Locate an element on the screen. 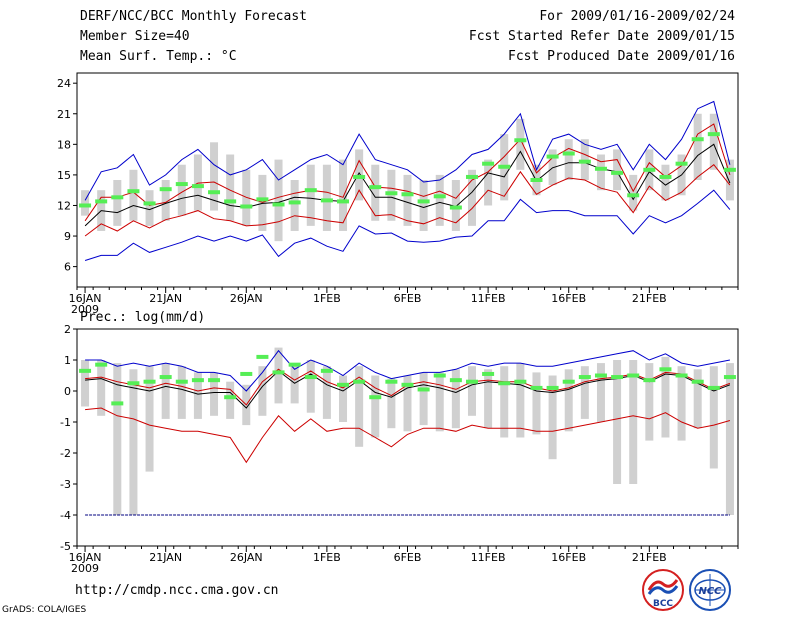 The image size is (800, 618). variable-label: Mean Surf. Temp.: °C is located at coordinates (158, 56).